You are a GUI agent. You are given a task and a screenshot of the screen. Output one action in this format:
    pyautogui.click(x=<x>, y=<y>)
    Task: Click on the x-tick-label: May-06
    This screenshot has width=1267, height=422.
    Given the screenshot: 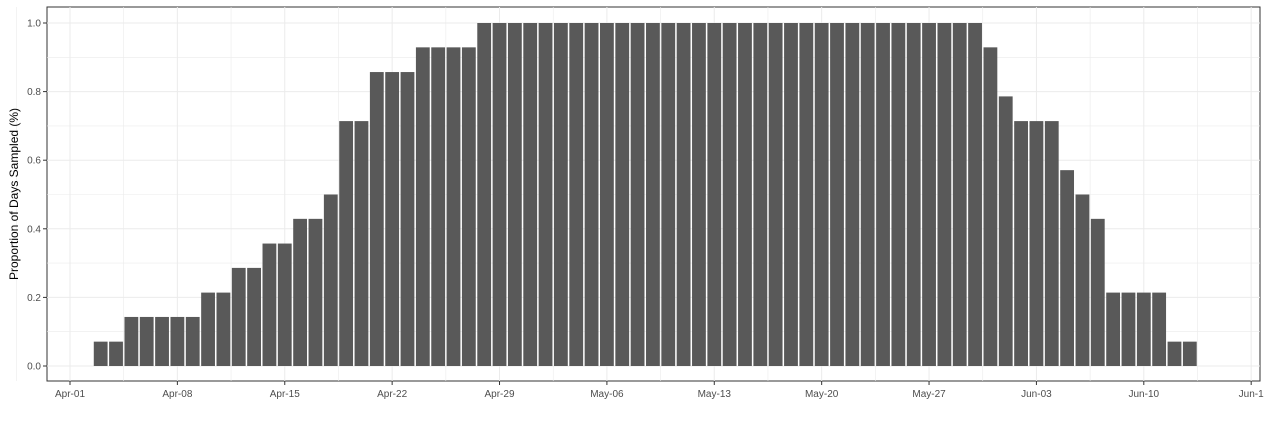 What is the action you would take?
    pyautogui.click(x=607, y=394)
    